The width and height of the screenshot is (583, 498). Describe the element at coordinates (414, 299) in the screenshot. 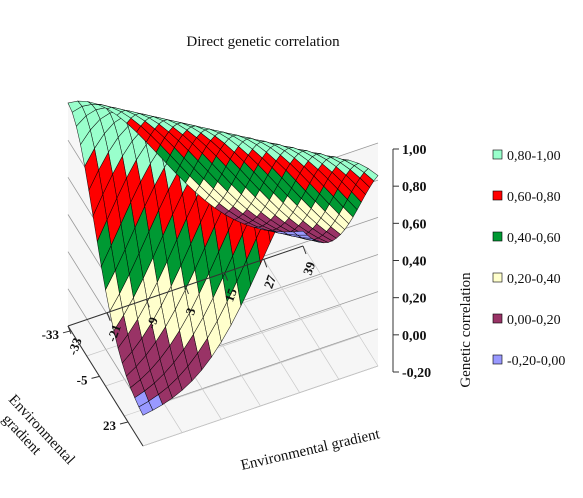

I see `z-tick-label: 0,20` at that location.